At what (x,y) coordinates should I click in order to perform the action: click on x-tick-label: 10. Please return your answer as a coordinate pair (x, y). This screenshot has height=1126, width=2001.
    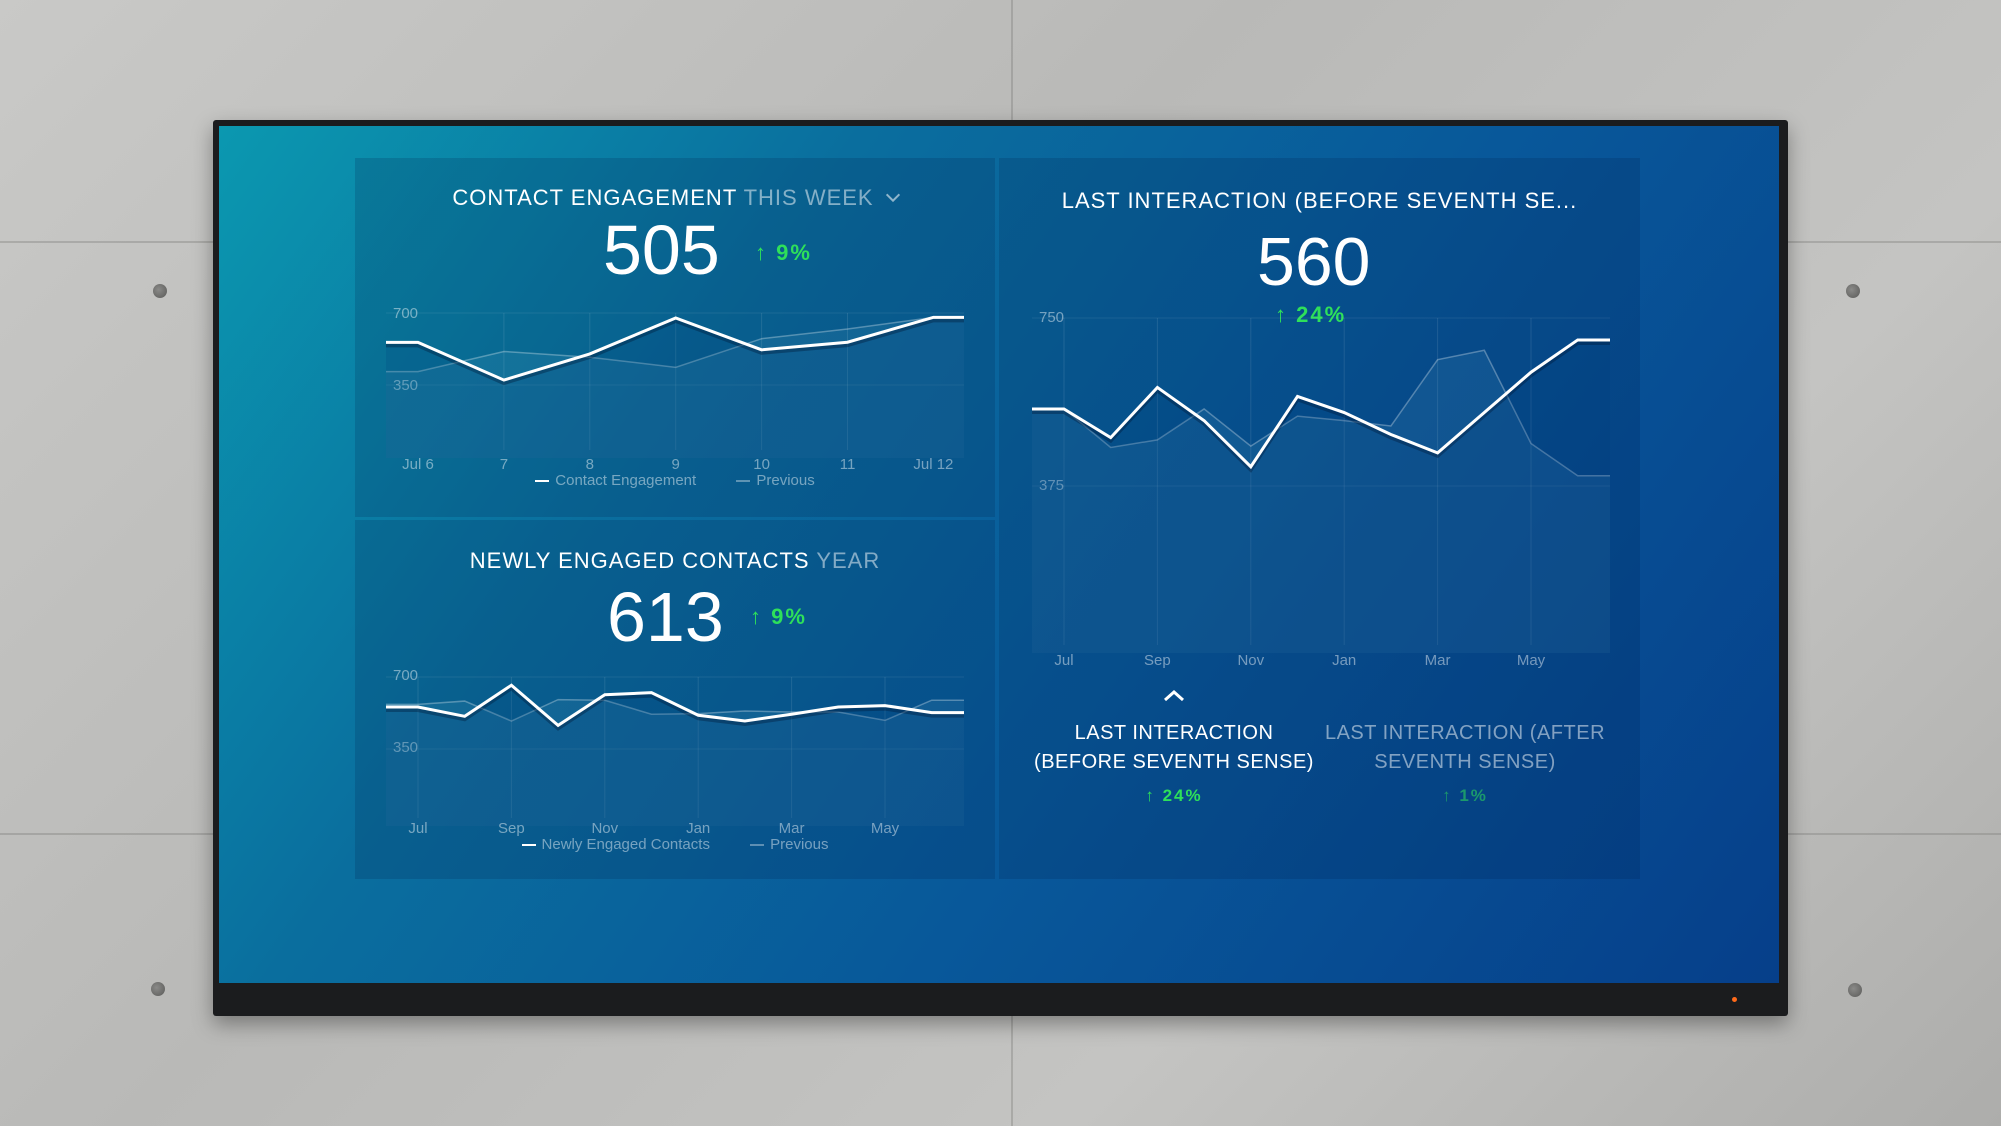
    Looking at the image, I should click on (761, 464).